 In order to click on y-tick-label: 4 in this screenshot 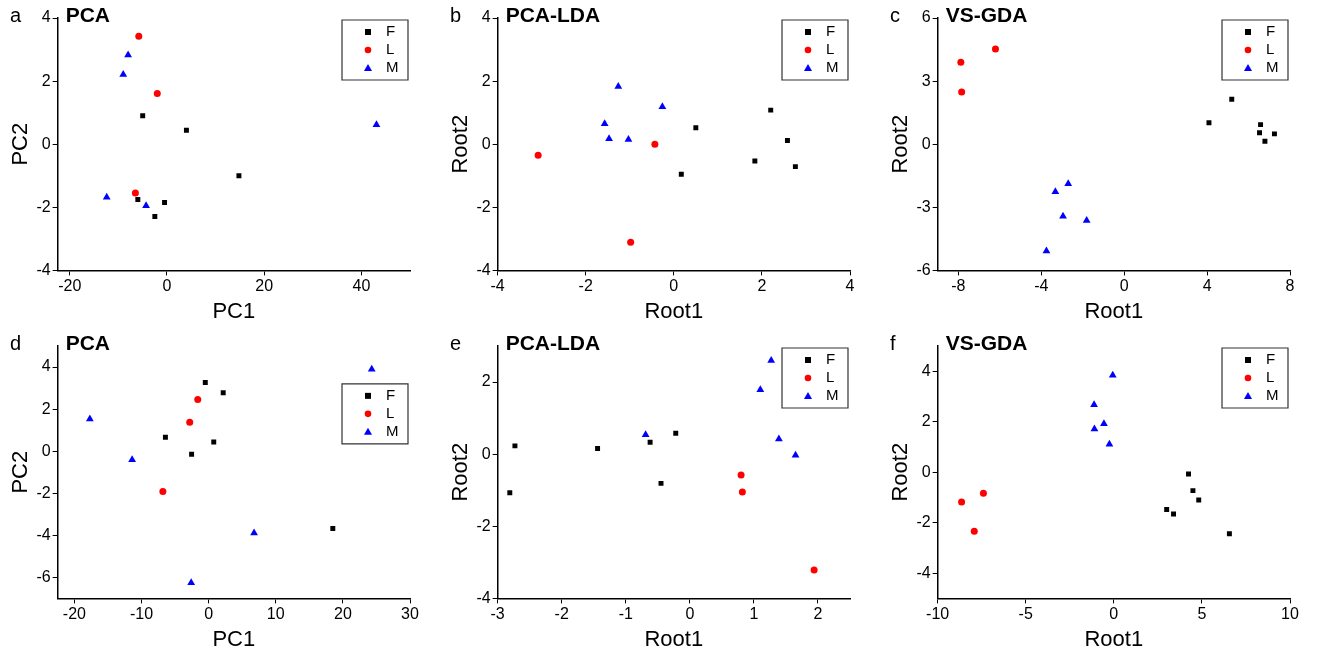, I will do `click(926, 370)`.